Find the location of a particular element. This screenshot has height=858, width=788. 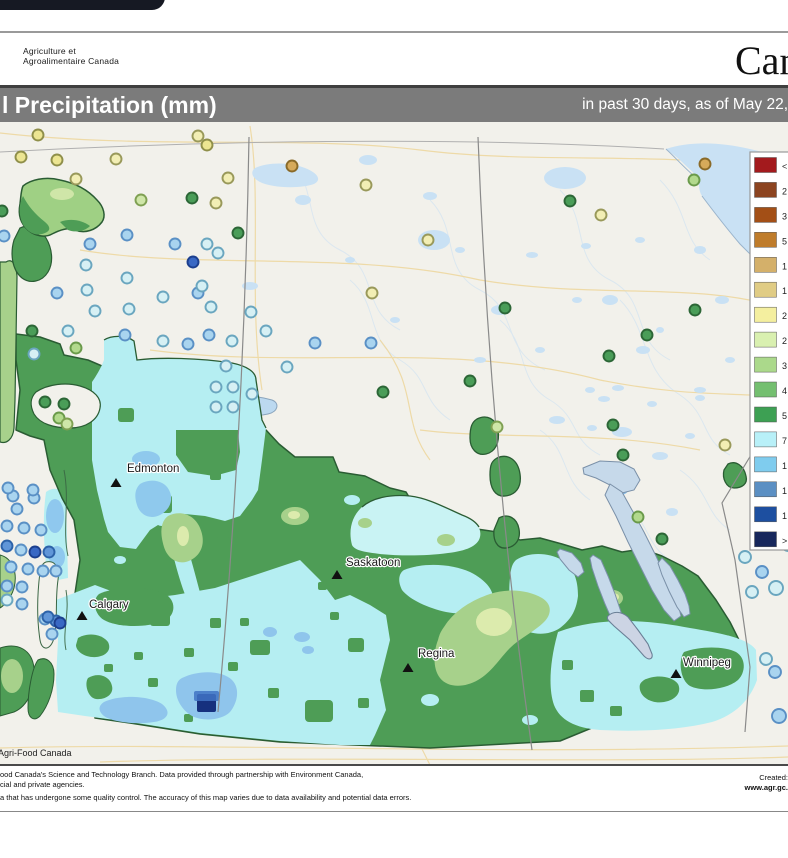

svg-text: Saskatoon is located at coordinates (373, 563).